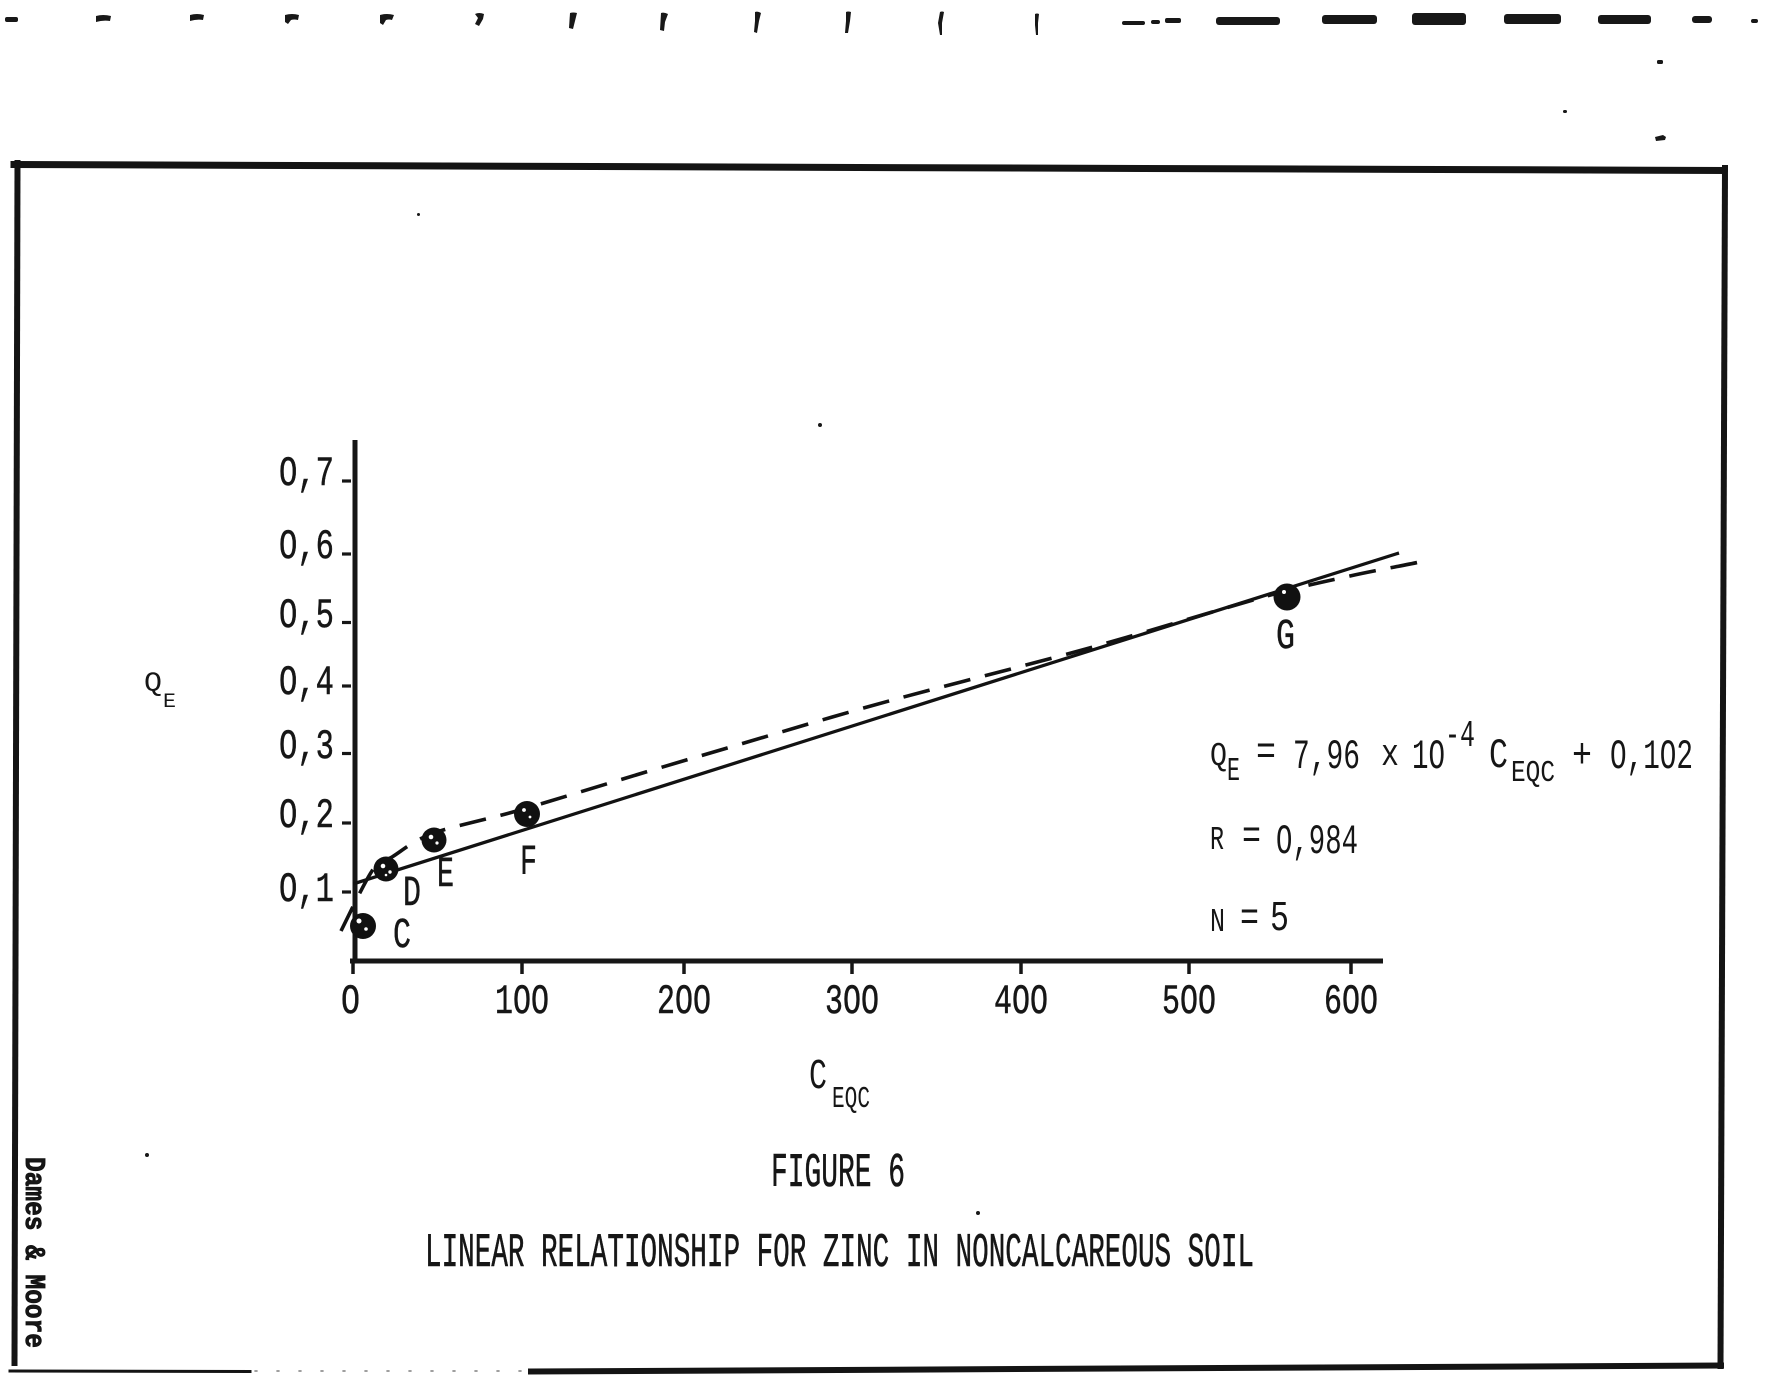  What do you see at coordinates (1217, 840) in the screenshot?
I see `svg-text: R` at bounding box center [1217, 840].